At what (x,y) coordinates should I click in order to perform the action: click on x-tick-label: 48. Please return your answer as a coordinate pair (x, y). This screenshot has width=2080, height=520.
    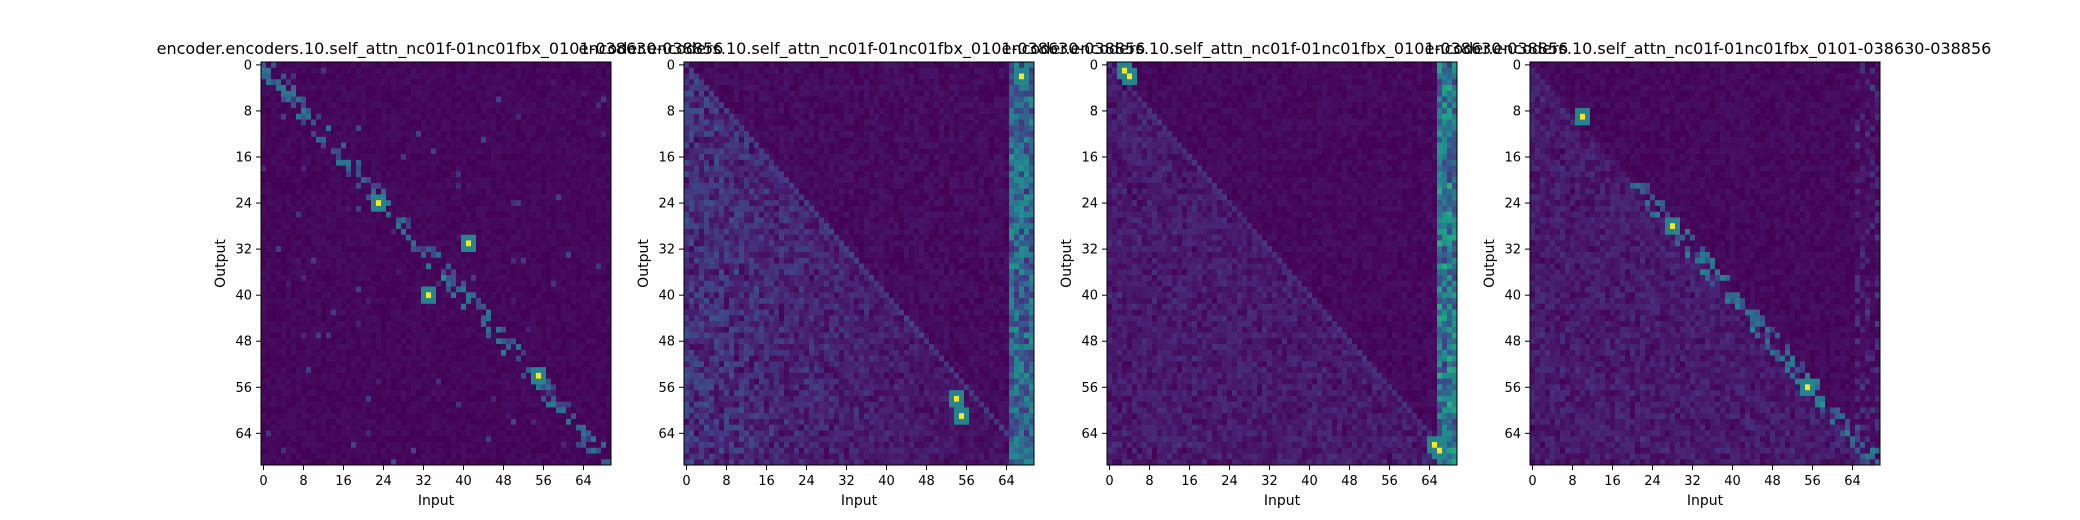
    Looking at the image, I should click on (503, 481).